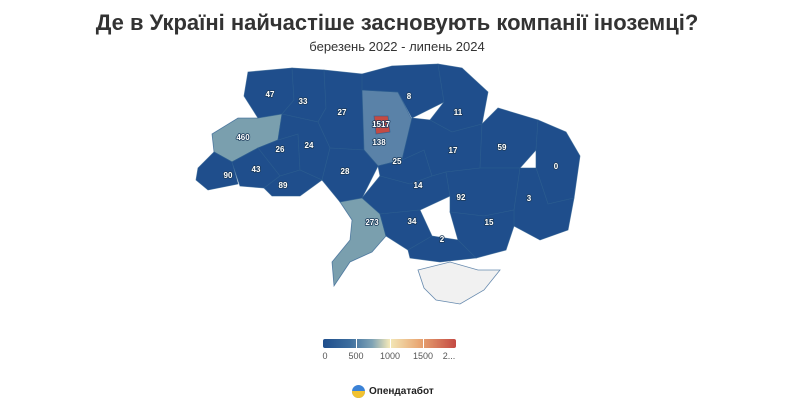 This screenshot has height=410, width=794. What do you see at coordinates (556, 166) in the screenshot?
I see `region-value-luhansk: 0` at bounding box center [556, 166].